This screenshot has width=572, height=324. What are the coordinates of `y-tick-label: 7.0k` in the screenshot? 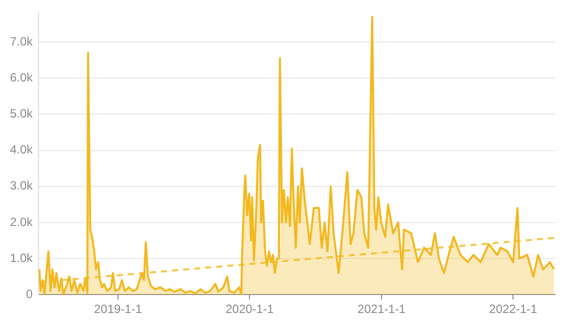 It's located at (22, 41).